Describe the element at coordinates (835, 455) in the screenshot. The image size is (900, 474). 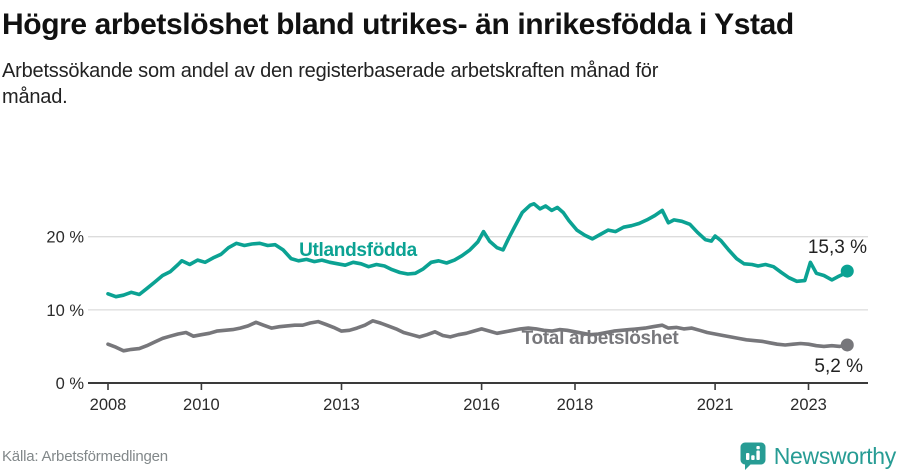
I see `brand-name: Newsworthy` at that location.